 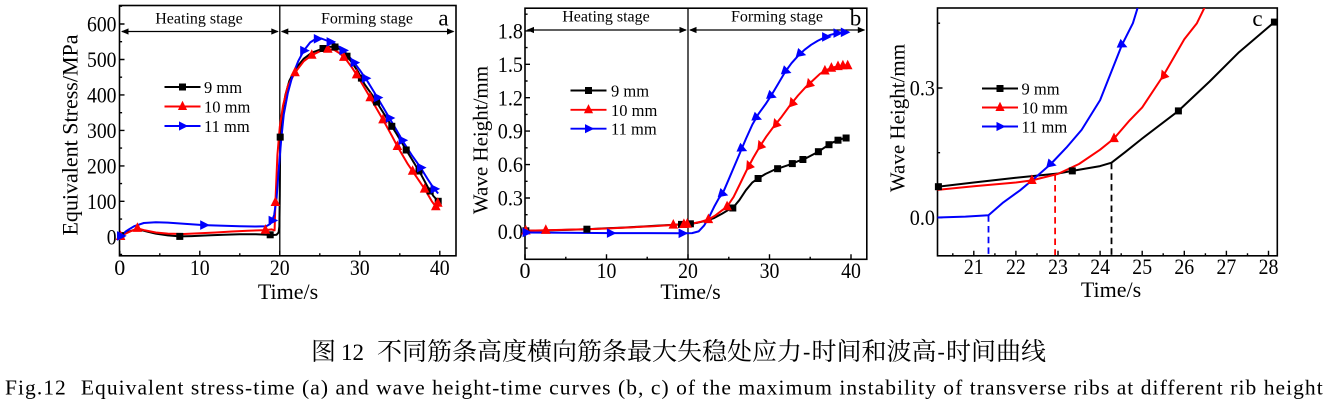 I want to click on svg-text: 1.5, so click(x=510, y=64).